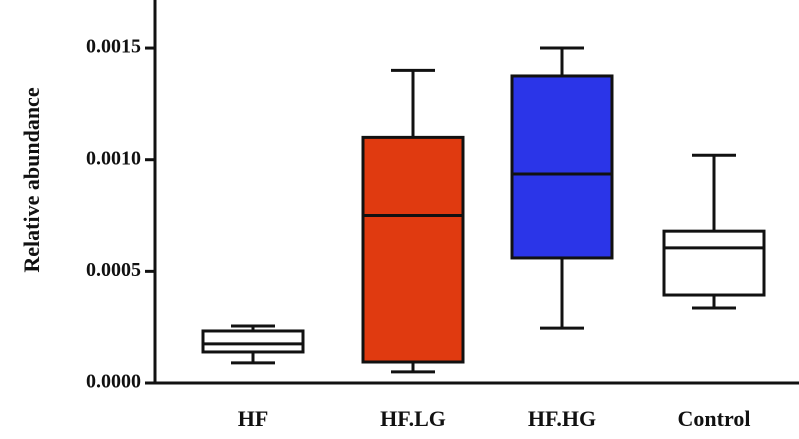 This screenshot has height=439, width=799. Describe the element at coordinates (113, 270) in the screenshot. I see `y-tick-label: 0.0005` at that location.